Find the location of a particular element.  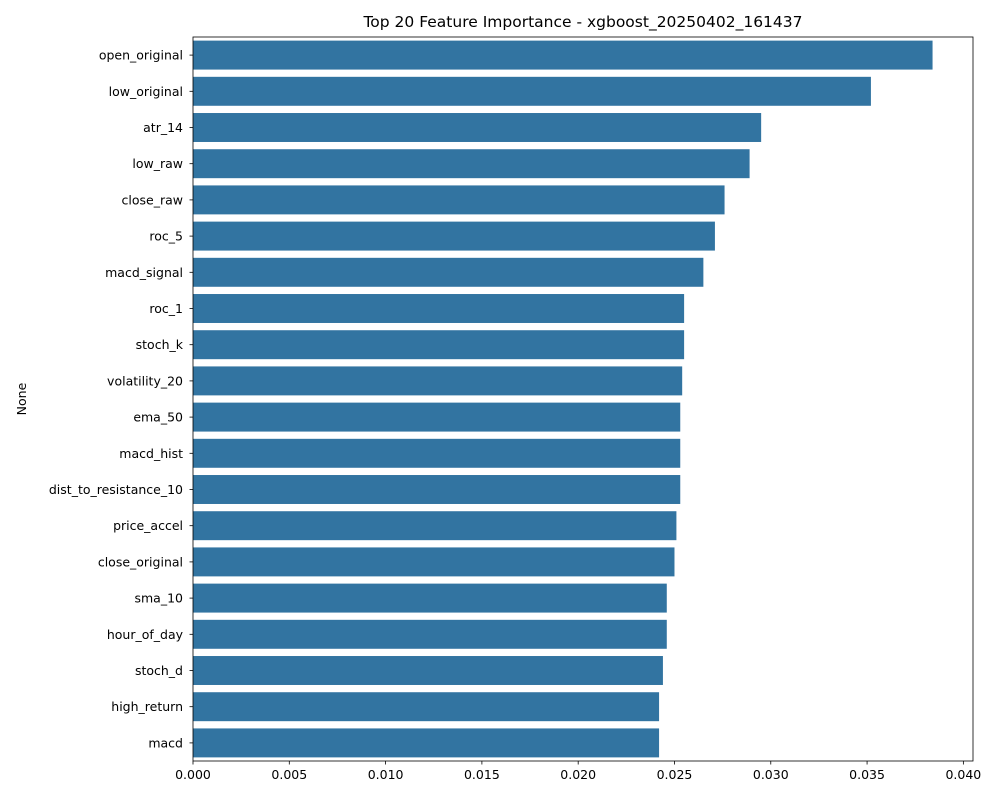

x-tick-label: 0.035 is located at coordinates (867, 774).